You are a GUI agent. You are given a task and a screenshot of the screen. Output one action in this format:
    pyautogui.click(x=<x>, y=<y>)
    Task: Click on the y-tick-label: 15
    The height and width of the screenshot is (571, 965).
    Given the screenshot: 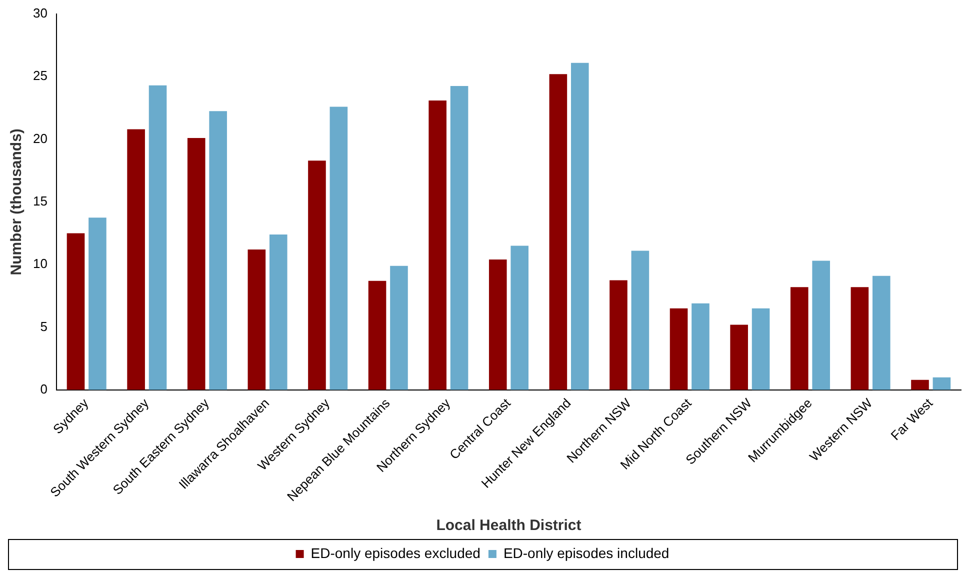 What is the action you would take?
    pyautogui.click(x=40, y=201)
    